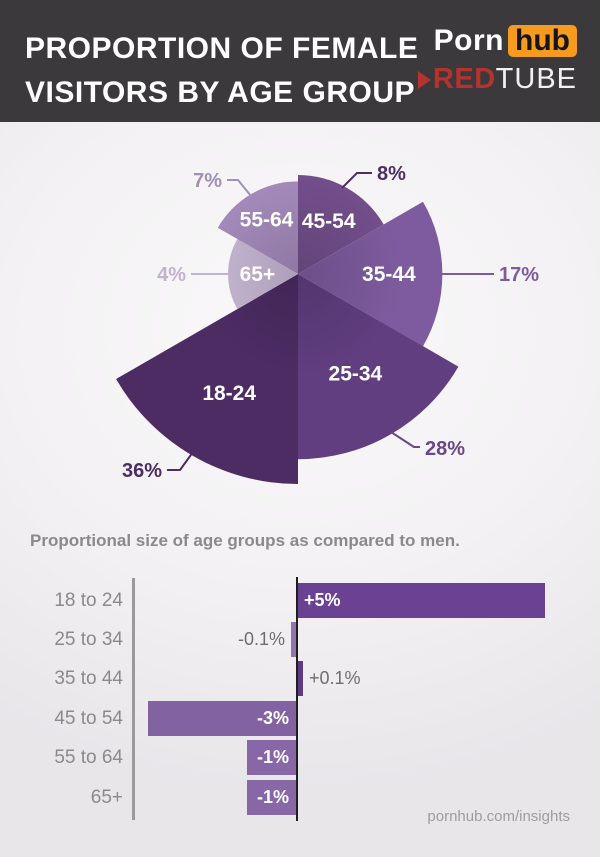 The image size is (600, 857). I want to click on bar-value-label-65+: -1%, so click(272, 796).